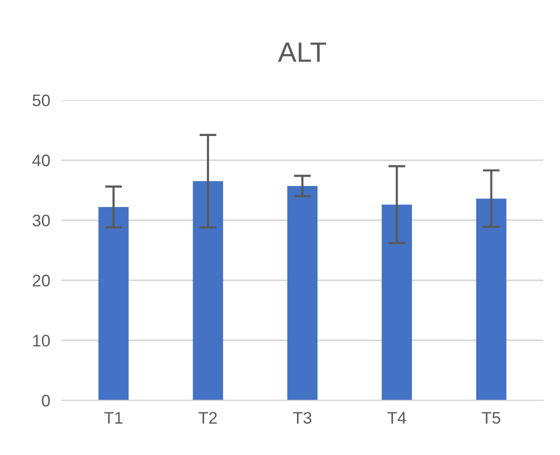 The image size is (560, 455). I want to click on y-tick-label: 30, so click(41, 220).